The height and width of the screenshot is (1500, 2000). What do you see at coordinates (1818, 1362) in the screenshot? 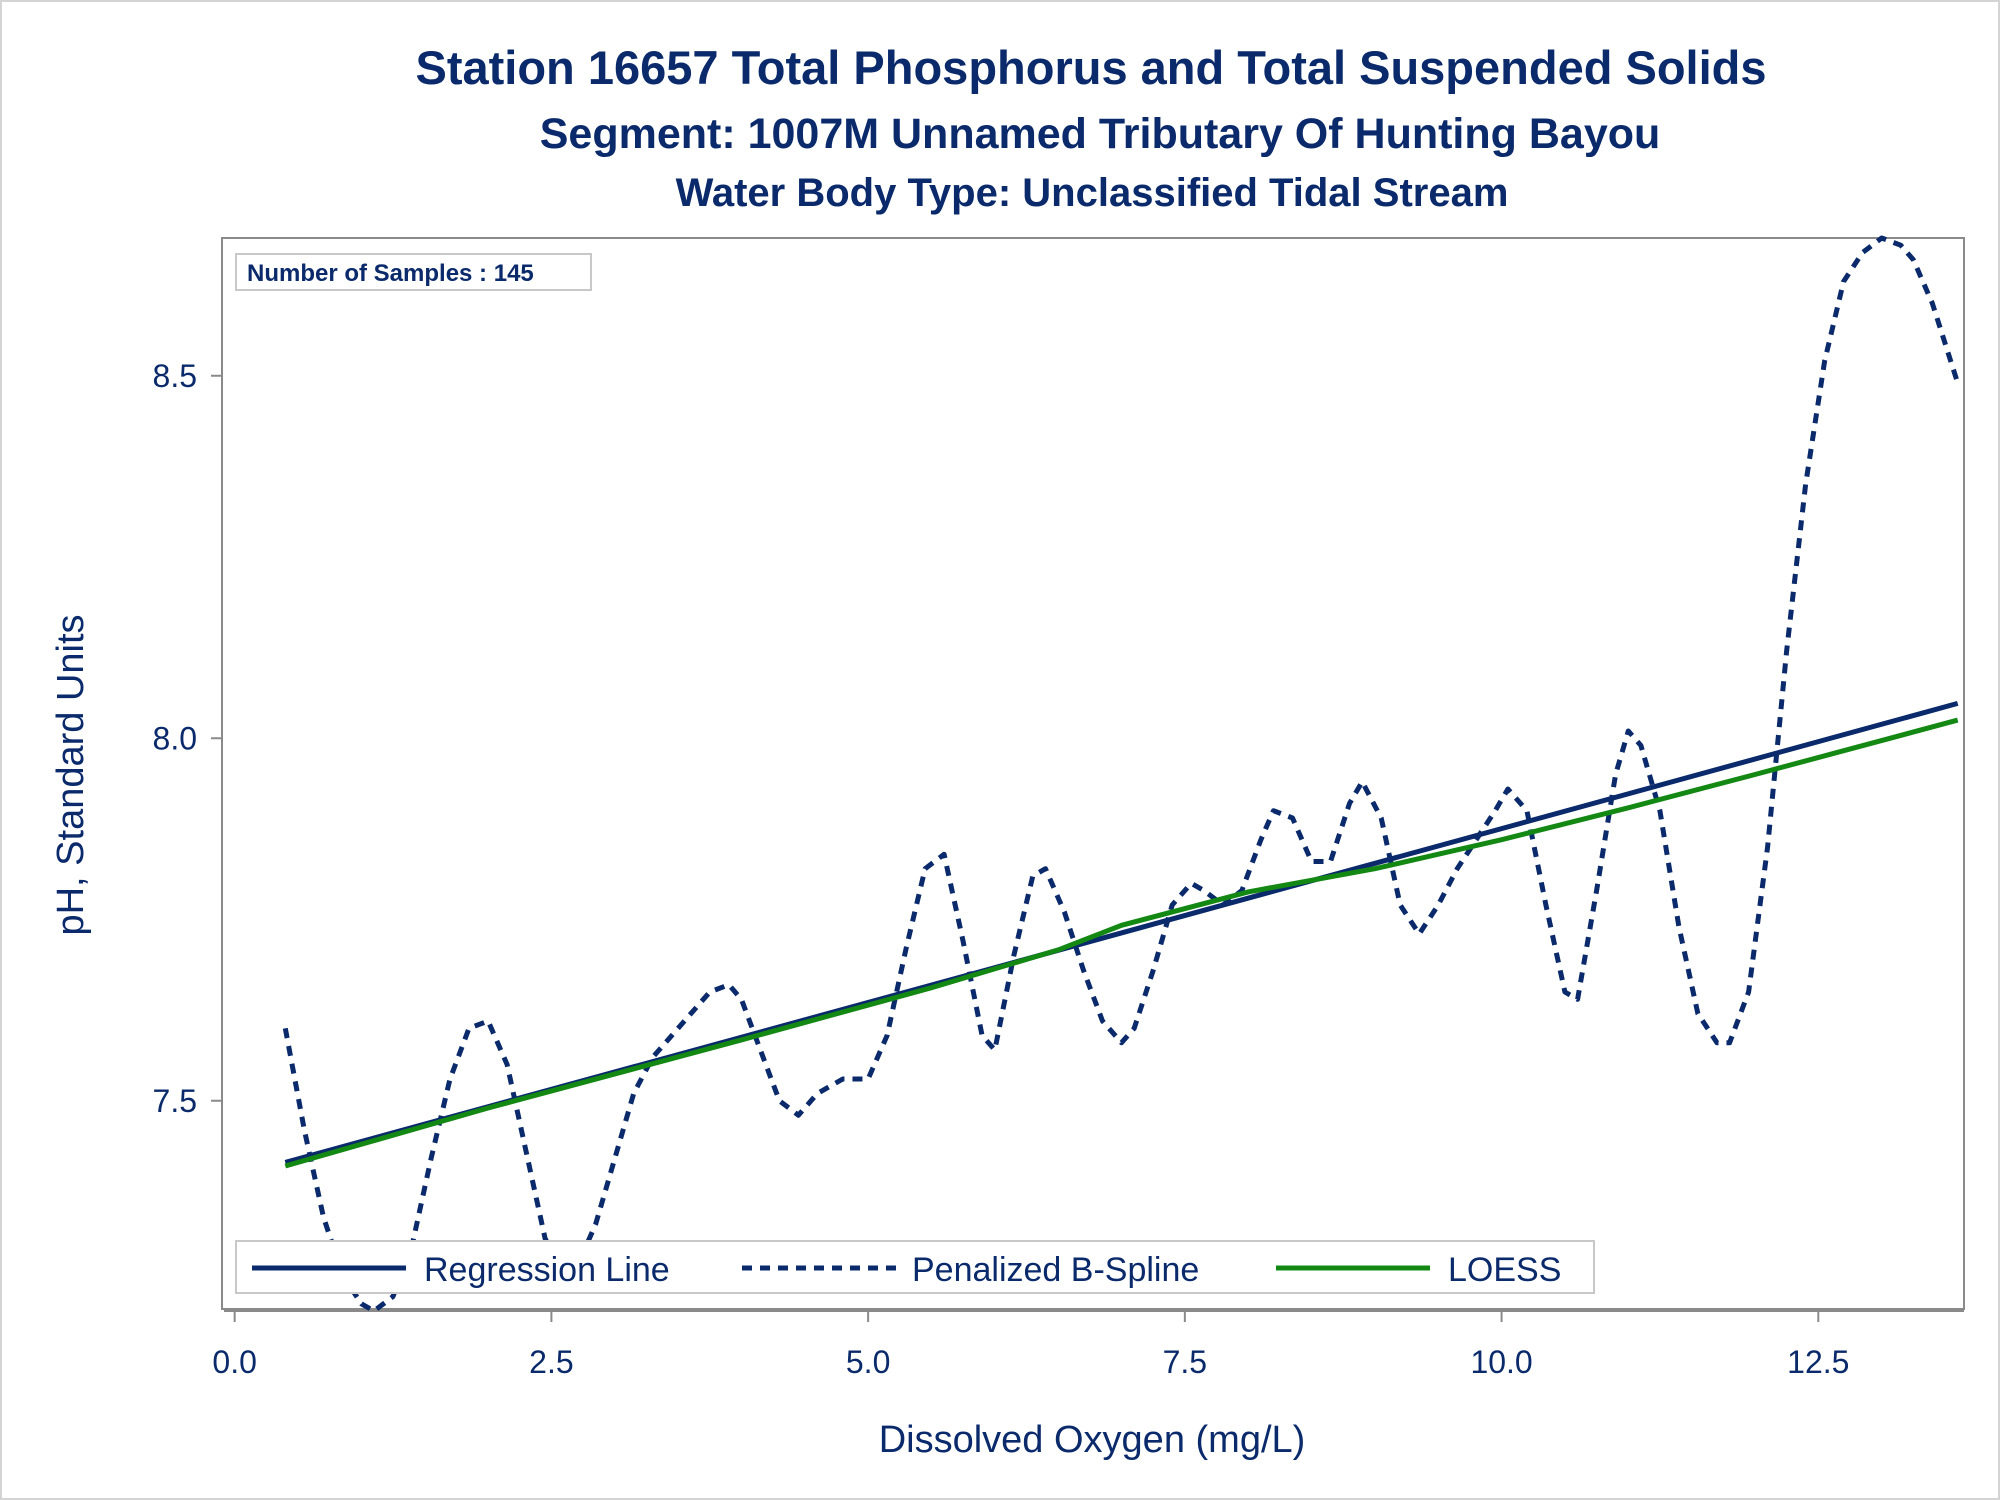
I see `x-tick-label: 12.5` at bounding box center [1818, 1362].